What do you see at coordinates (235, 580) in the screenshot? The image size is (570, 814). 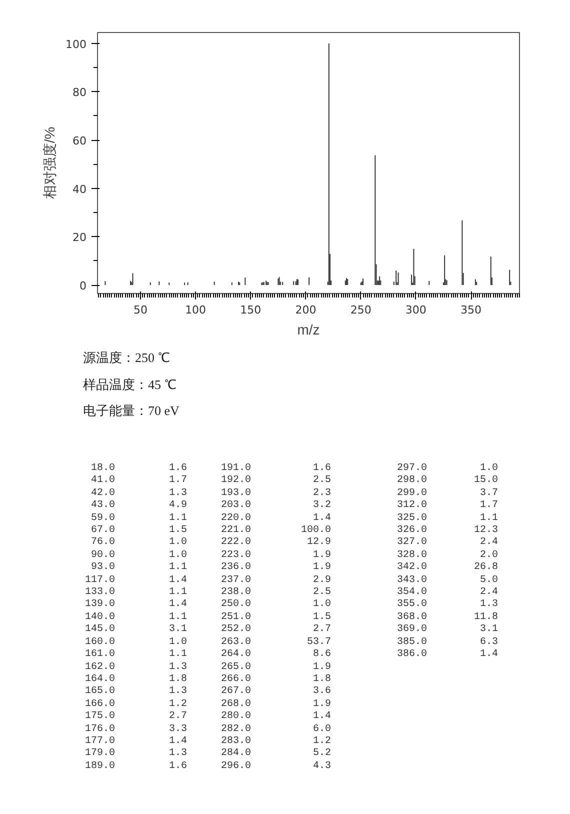 I see `category-label: 237.0` at bounding box center [235, 580].